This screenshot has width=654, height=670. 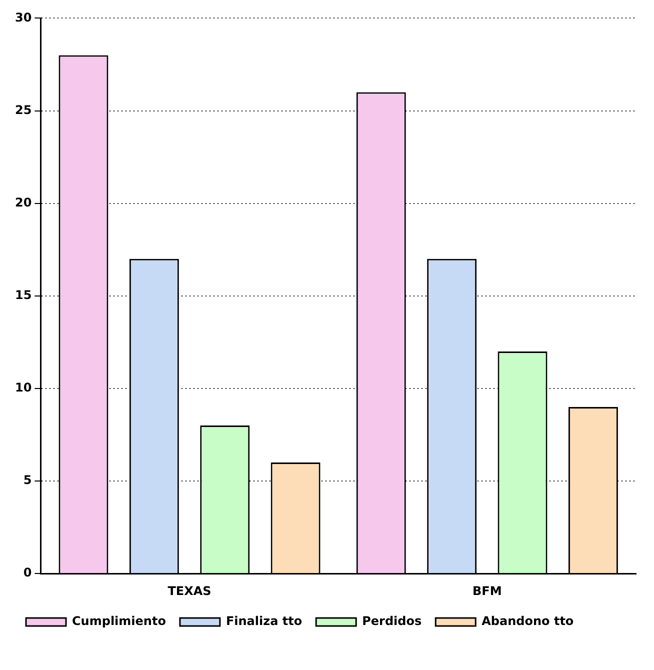 What do you see at coordinates (23, 295) in the screenshot?
I see `y-tick-label: 15` at bounding box center [23, 295].